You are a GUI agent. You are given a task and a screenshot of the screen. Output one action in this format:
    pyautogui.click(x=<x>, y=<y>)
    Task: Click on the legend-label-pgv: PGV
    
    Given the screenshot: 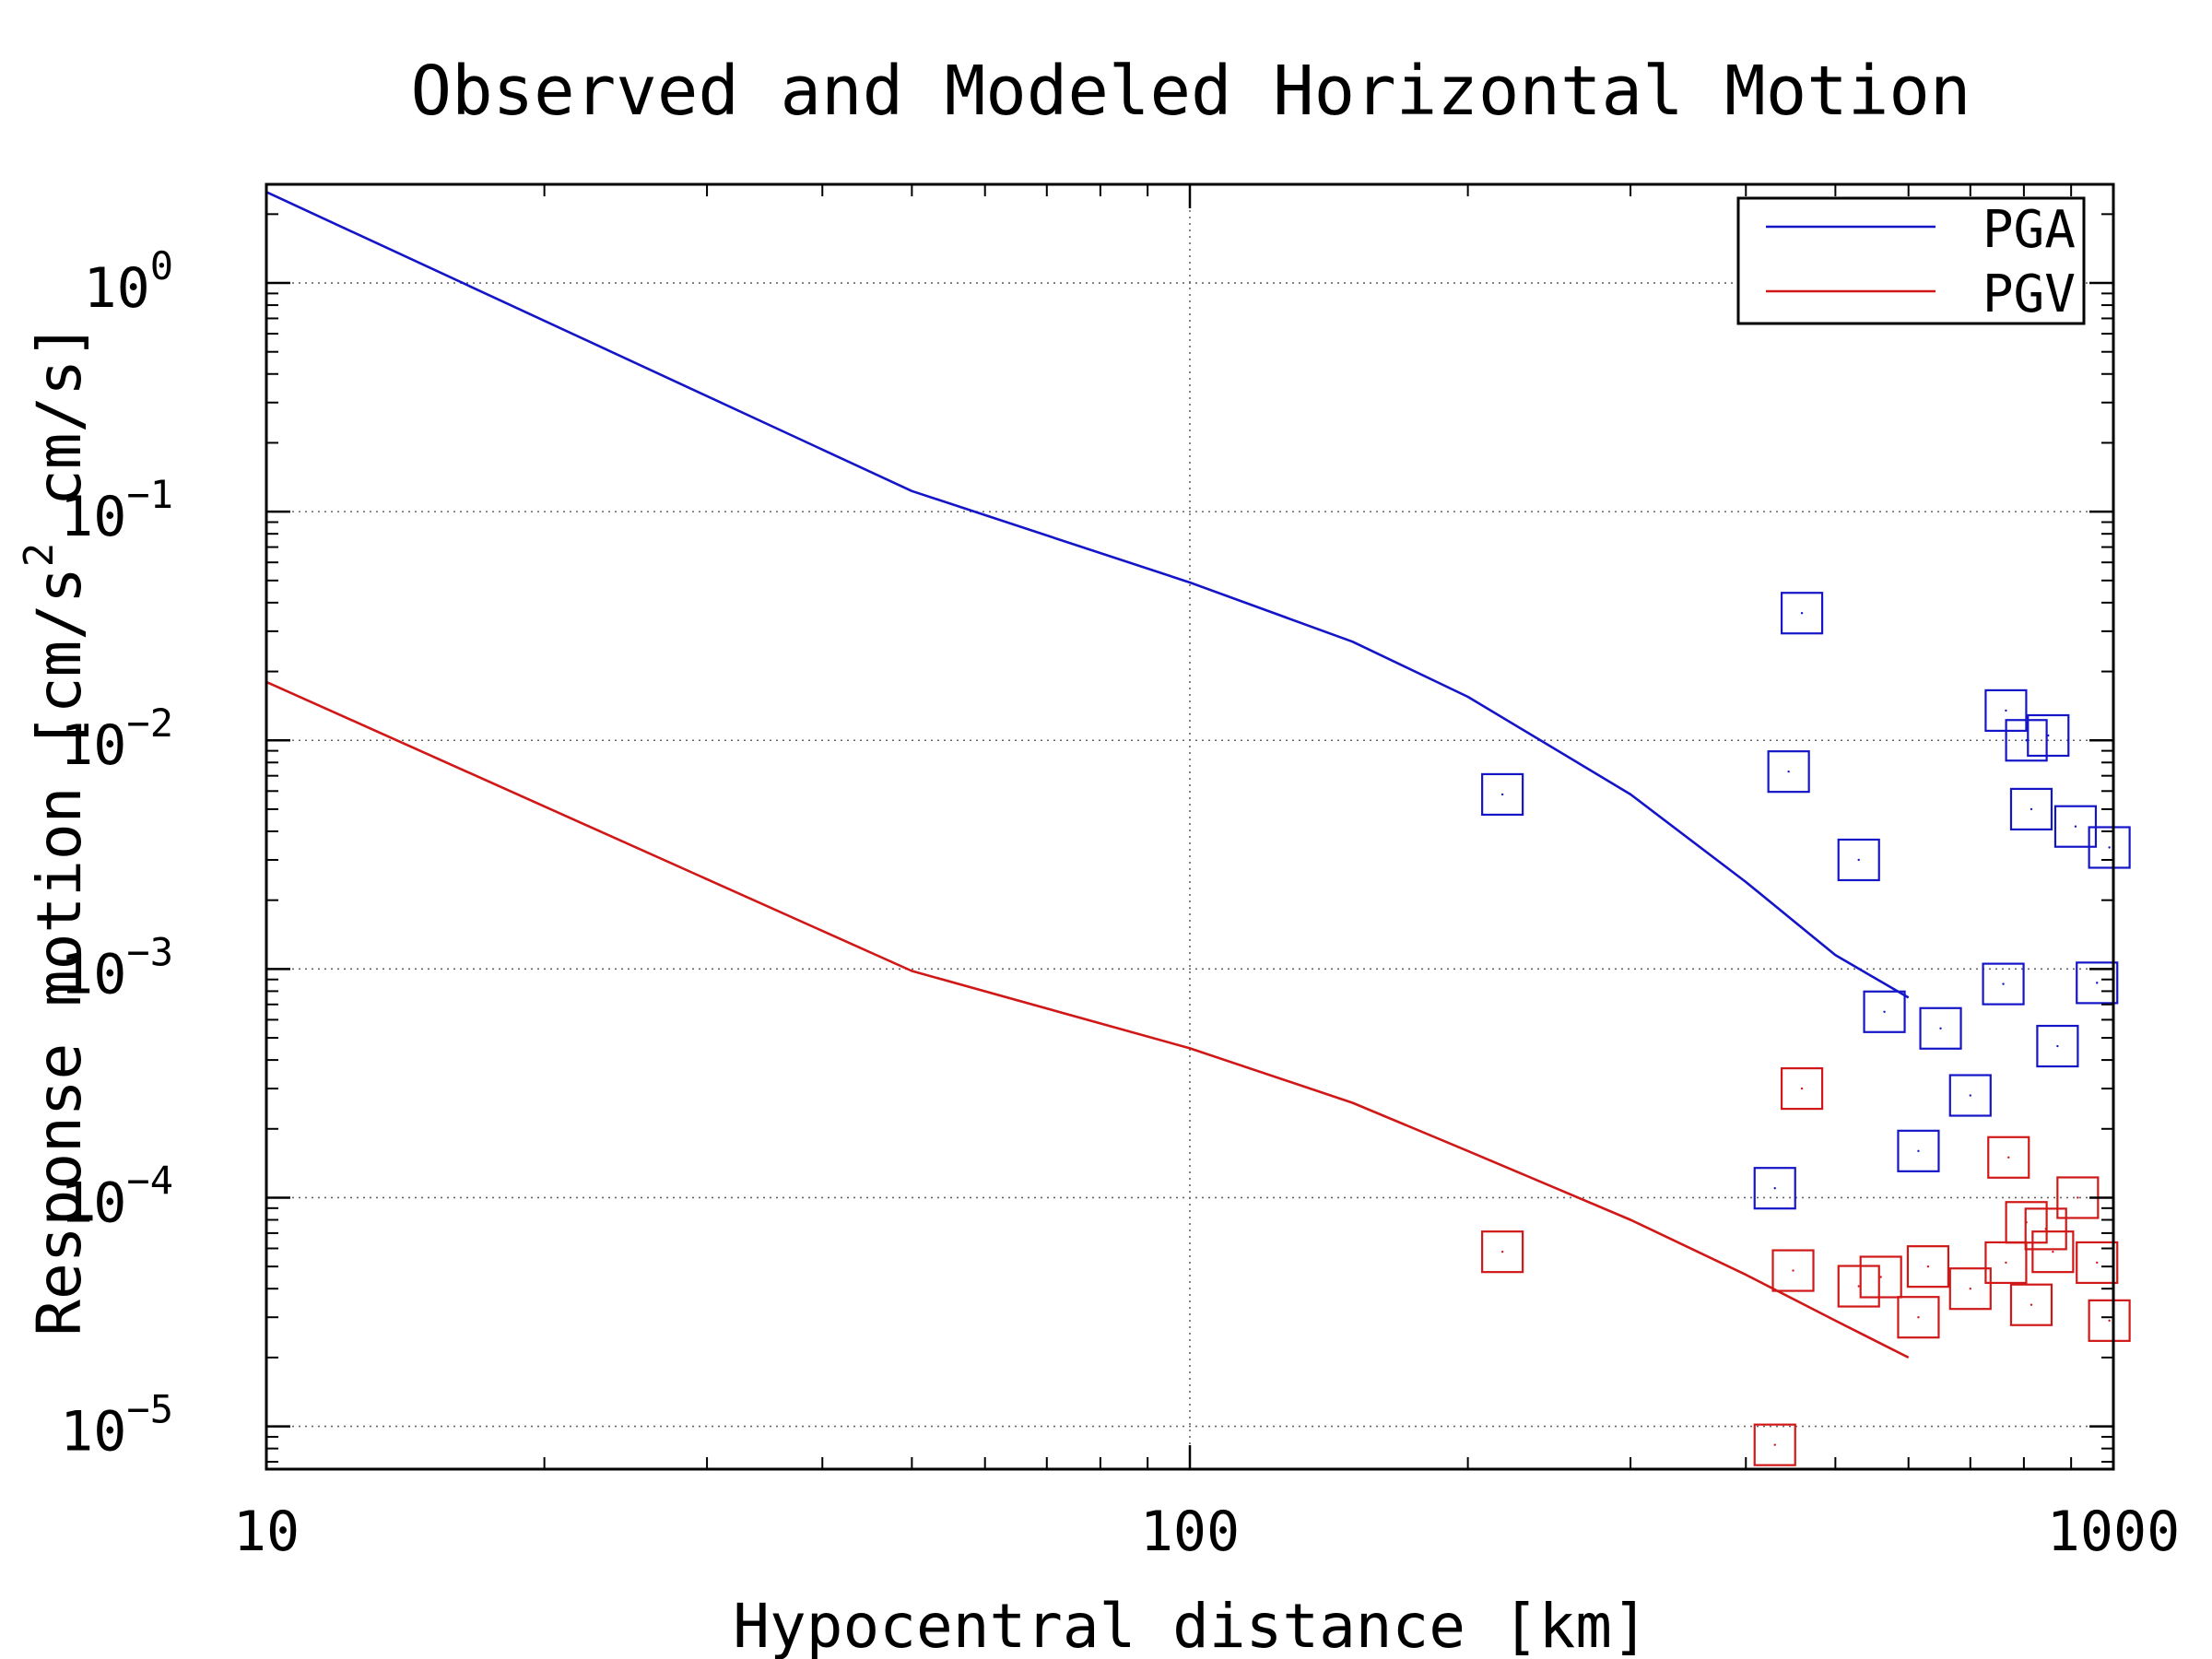 What is the action you would take?
    pyautogui.click(x=2029, y=294)
    